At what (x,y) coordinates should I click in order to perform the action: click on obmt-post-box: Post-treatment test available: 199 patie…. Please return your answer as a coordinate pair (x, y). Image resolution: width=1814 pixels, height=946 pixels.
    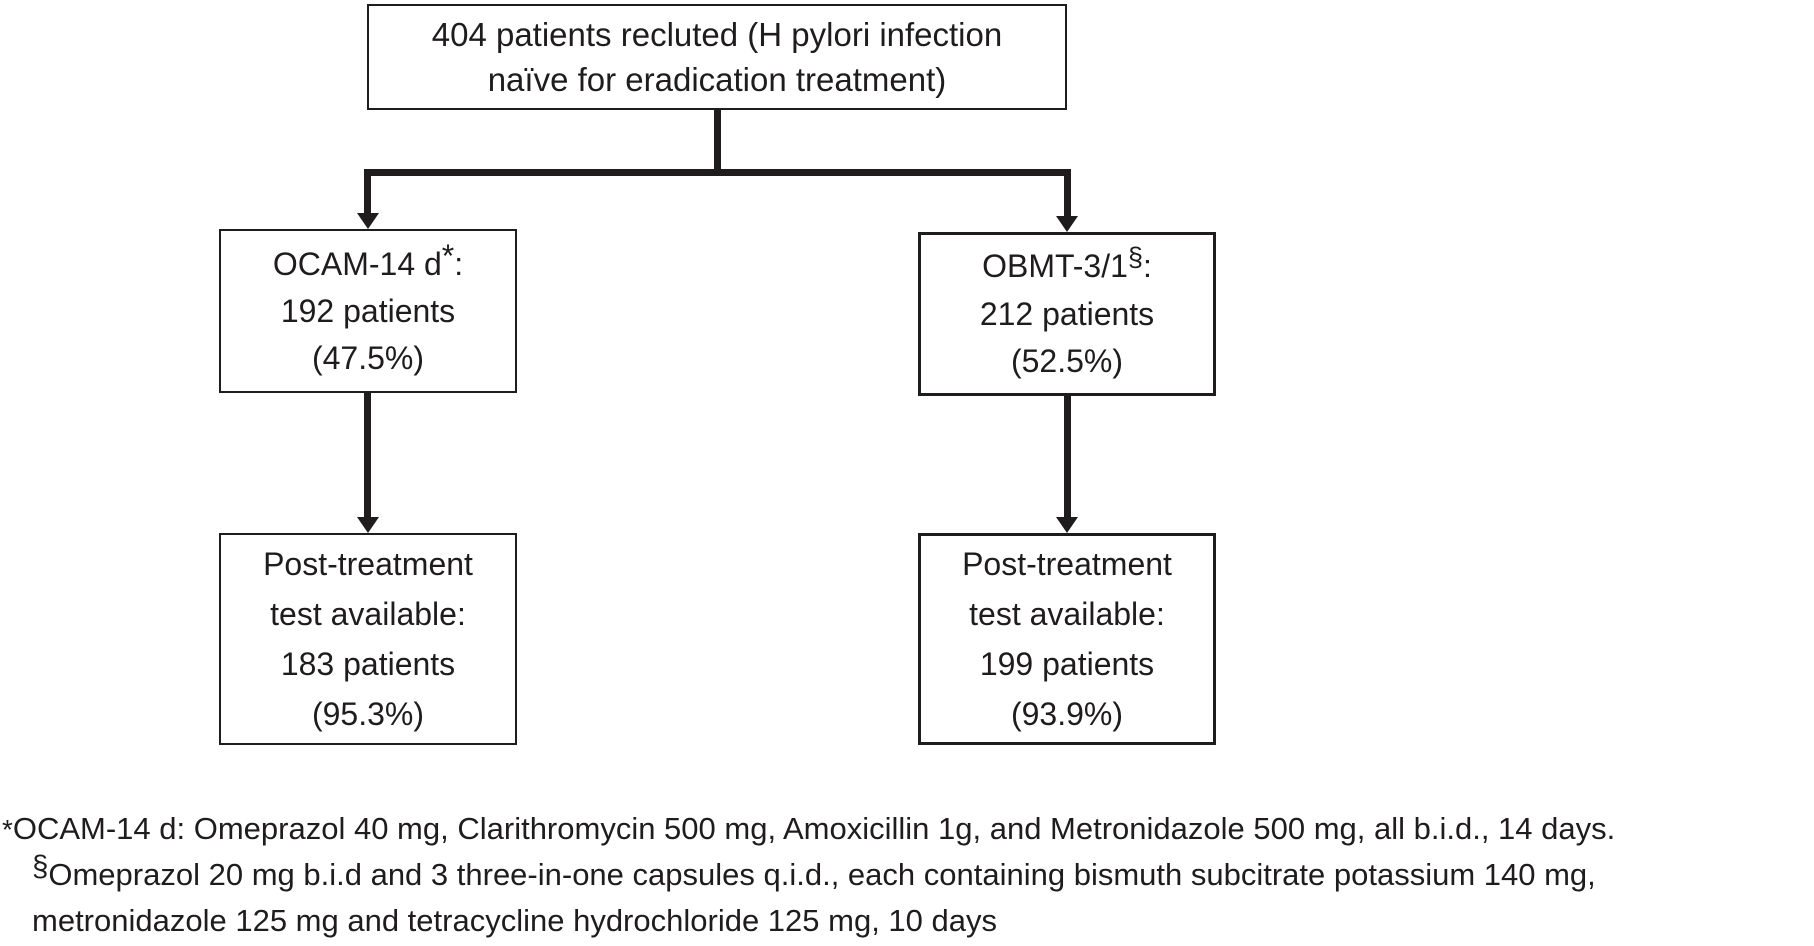
    Looking at the image, I should click on (1067, 639).